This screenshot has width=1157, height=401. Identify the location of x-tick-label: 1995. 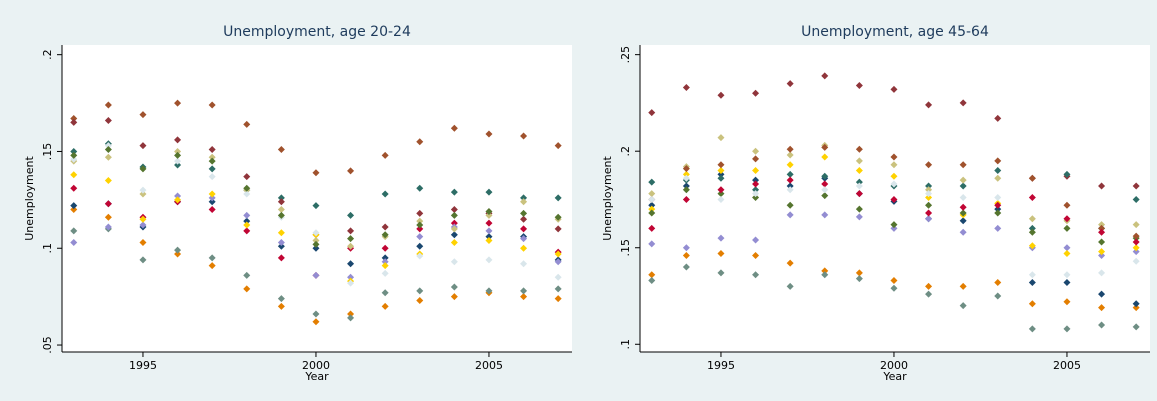
(143, 365).